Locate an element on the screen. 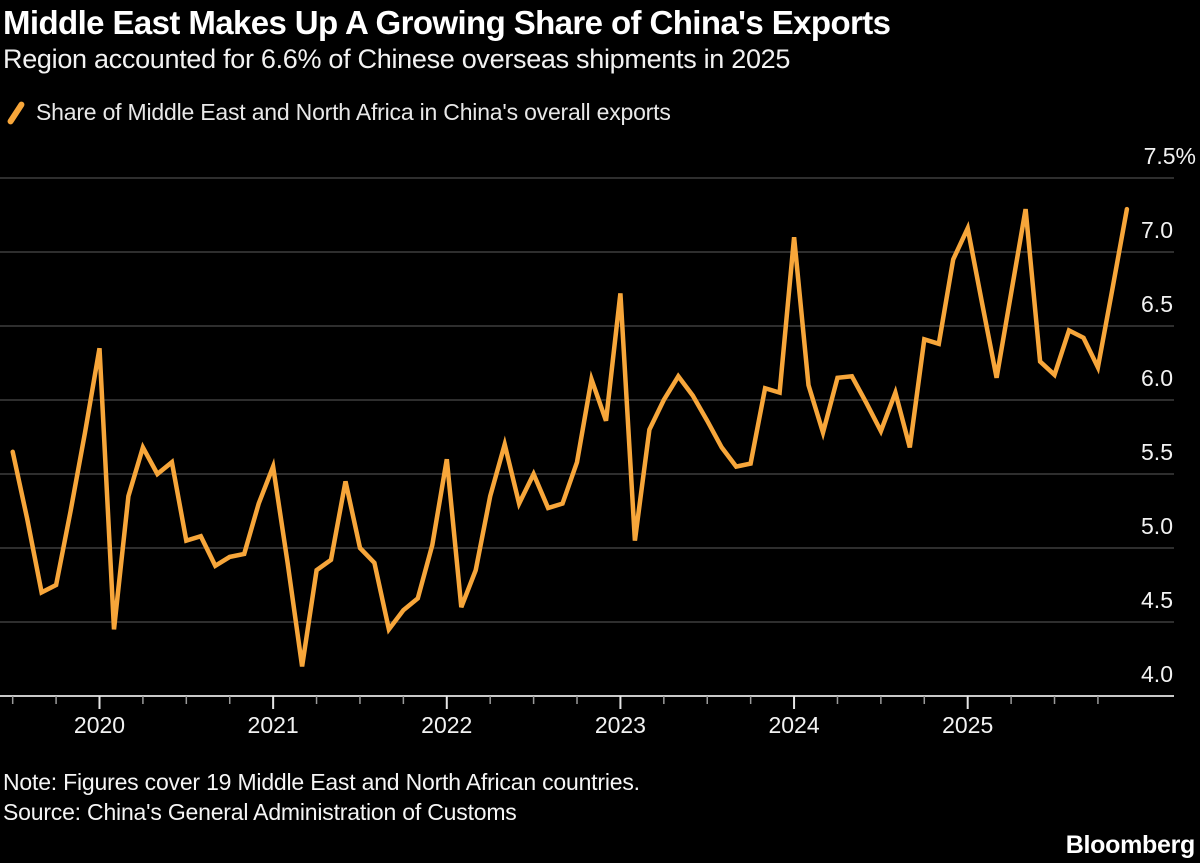 The image size is (1200, 863). x-axis-label: 2021 is located at coordinates (273, 725).